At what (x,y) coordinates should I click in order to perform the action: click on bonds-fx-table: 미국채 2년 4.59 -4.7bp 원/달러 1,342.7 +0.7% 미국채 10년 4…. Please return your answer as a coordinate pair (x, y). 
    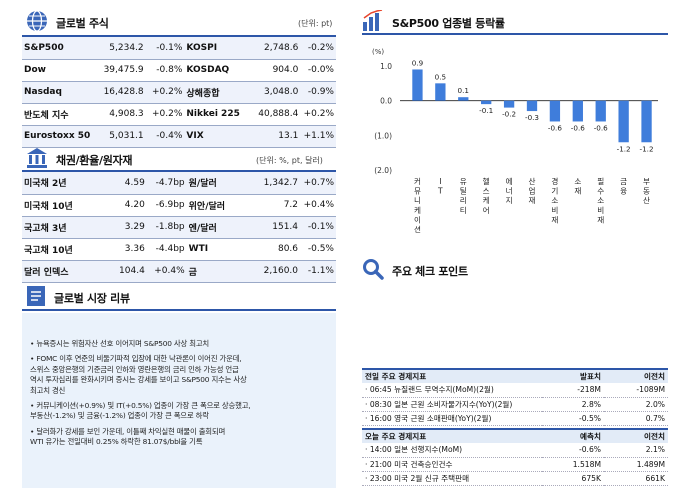
    Looking at the image, I should click on (179, 227).